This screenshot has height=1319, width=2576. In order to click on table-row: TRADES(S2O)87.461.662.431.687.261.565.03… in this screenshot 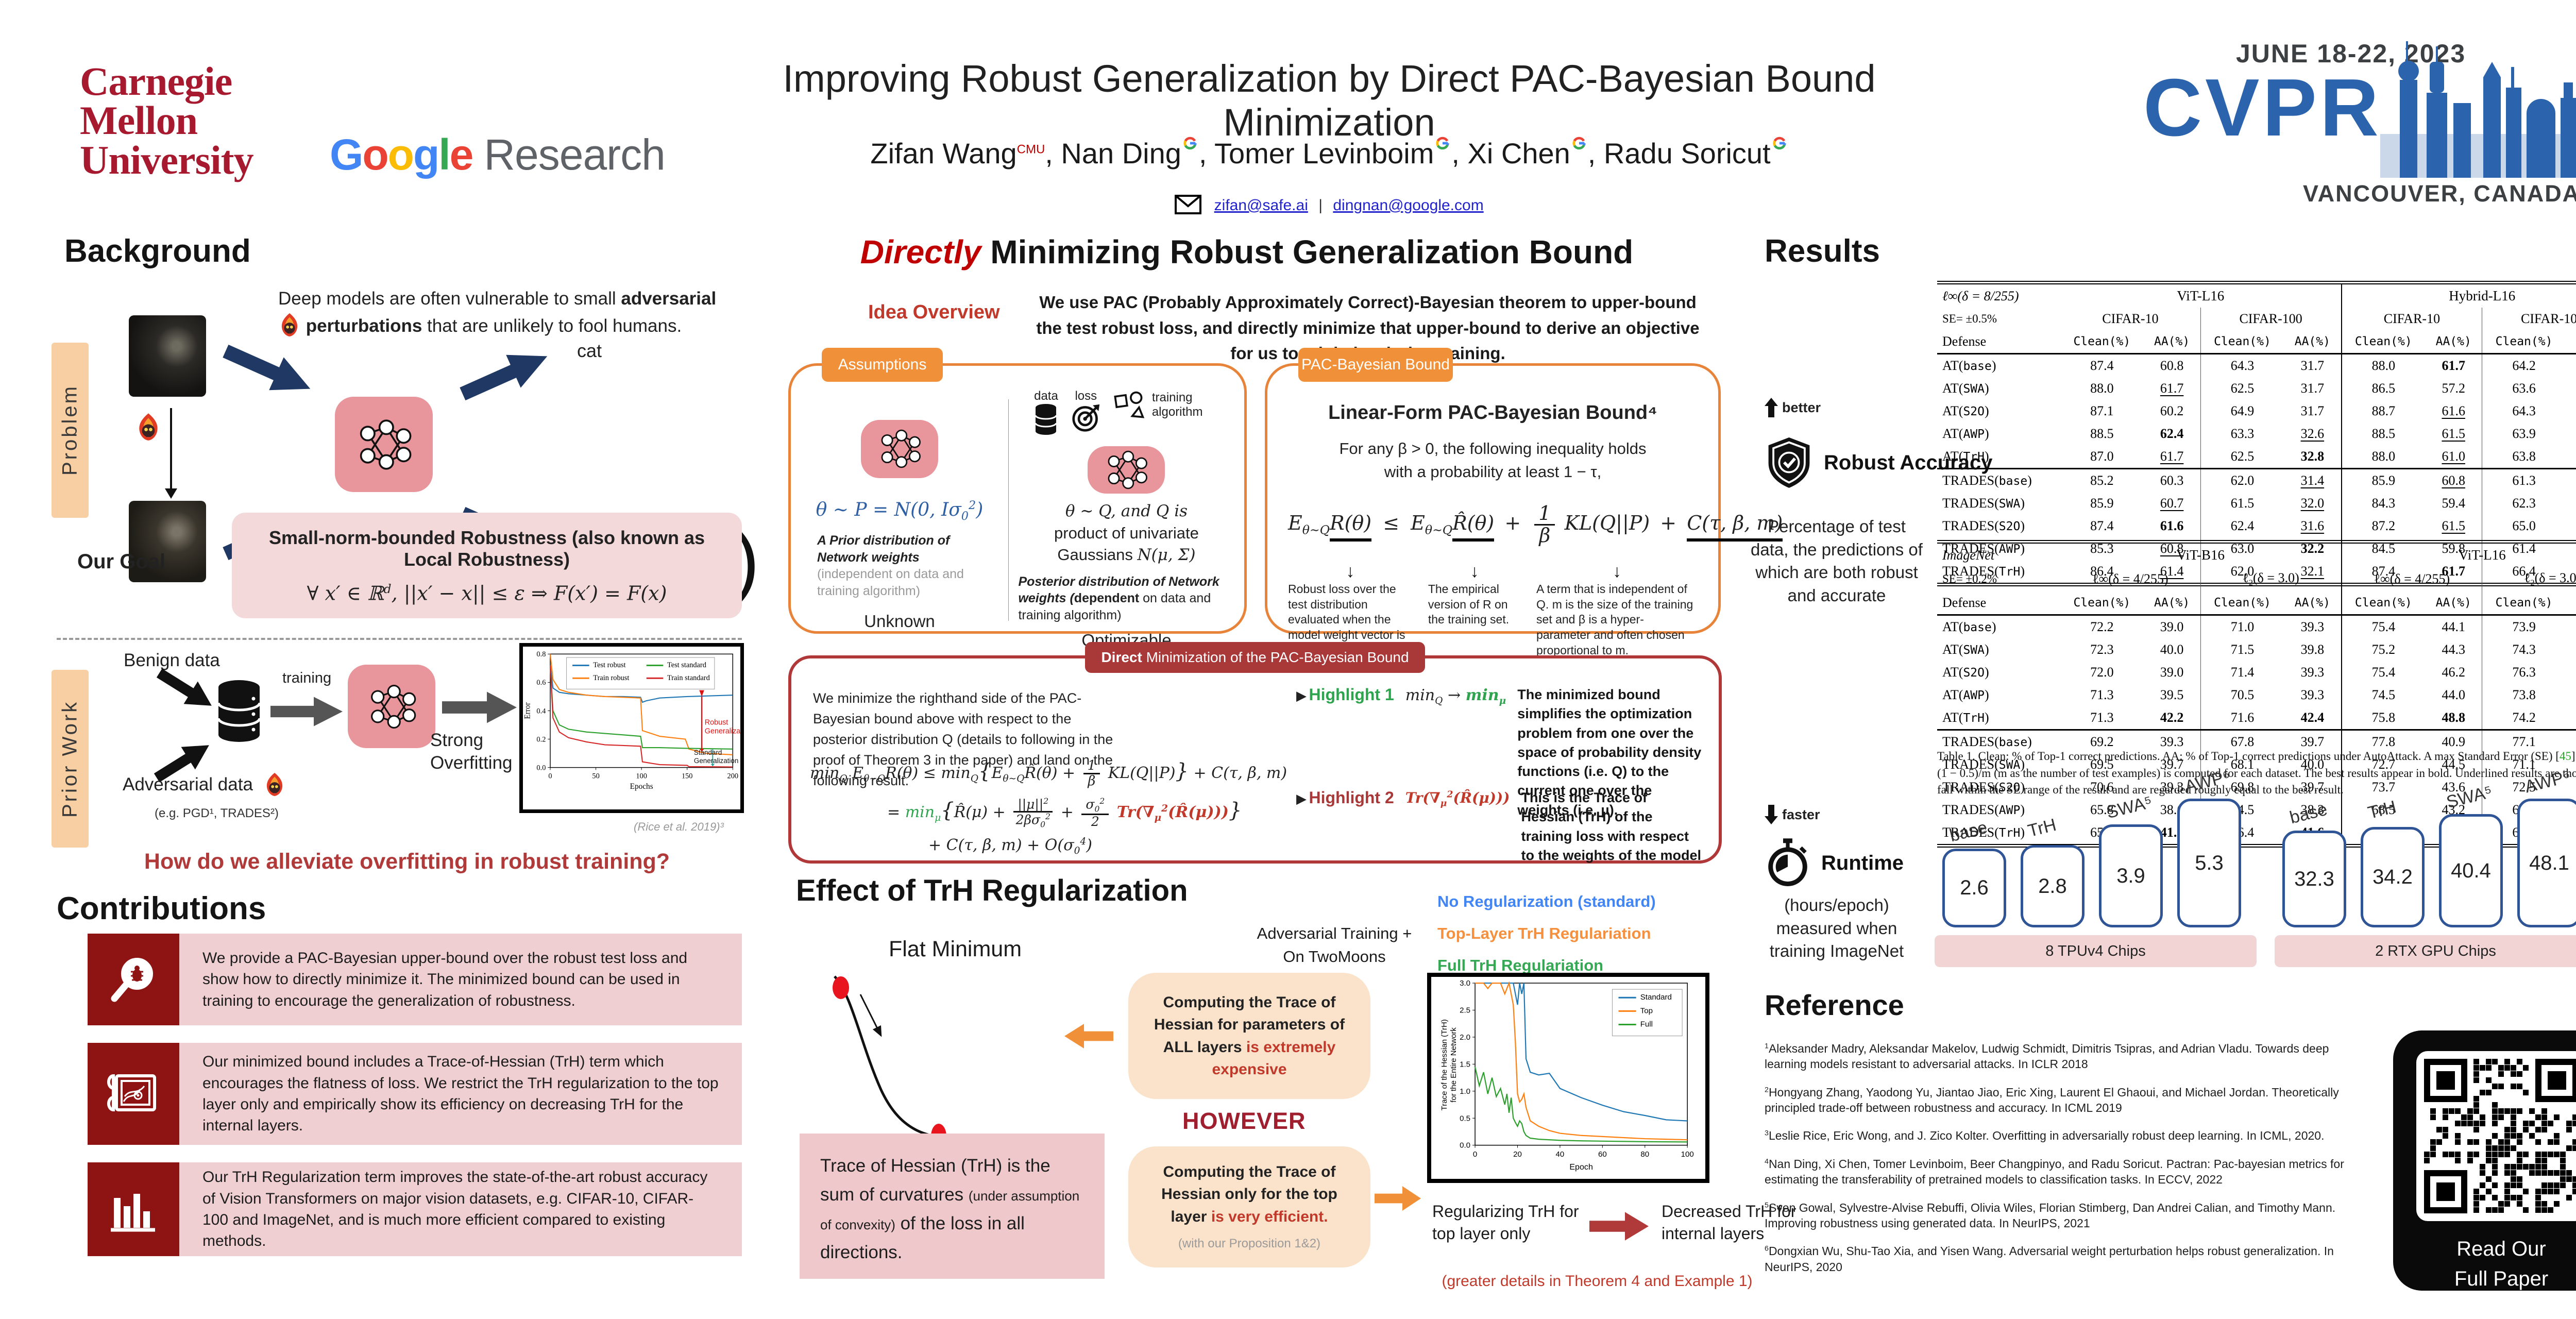, I will do `click(2256, 526)`.